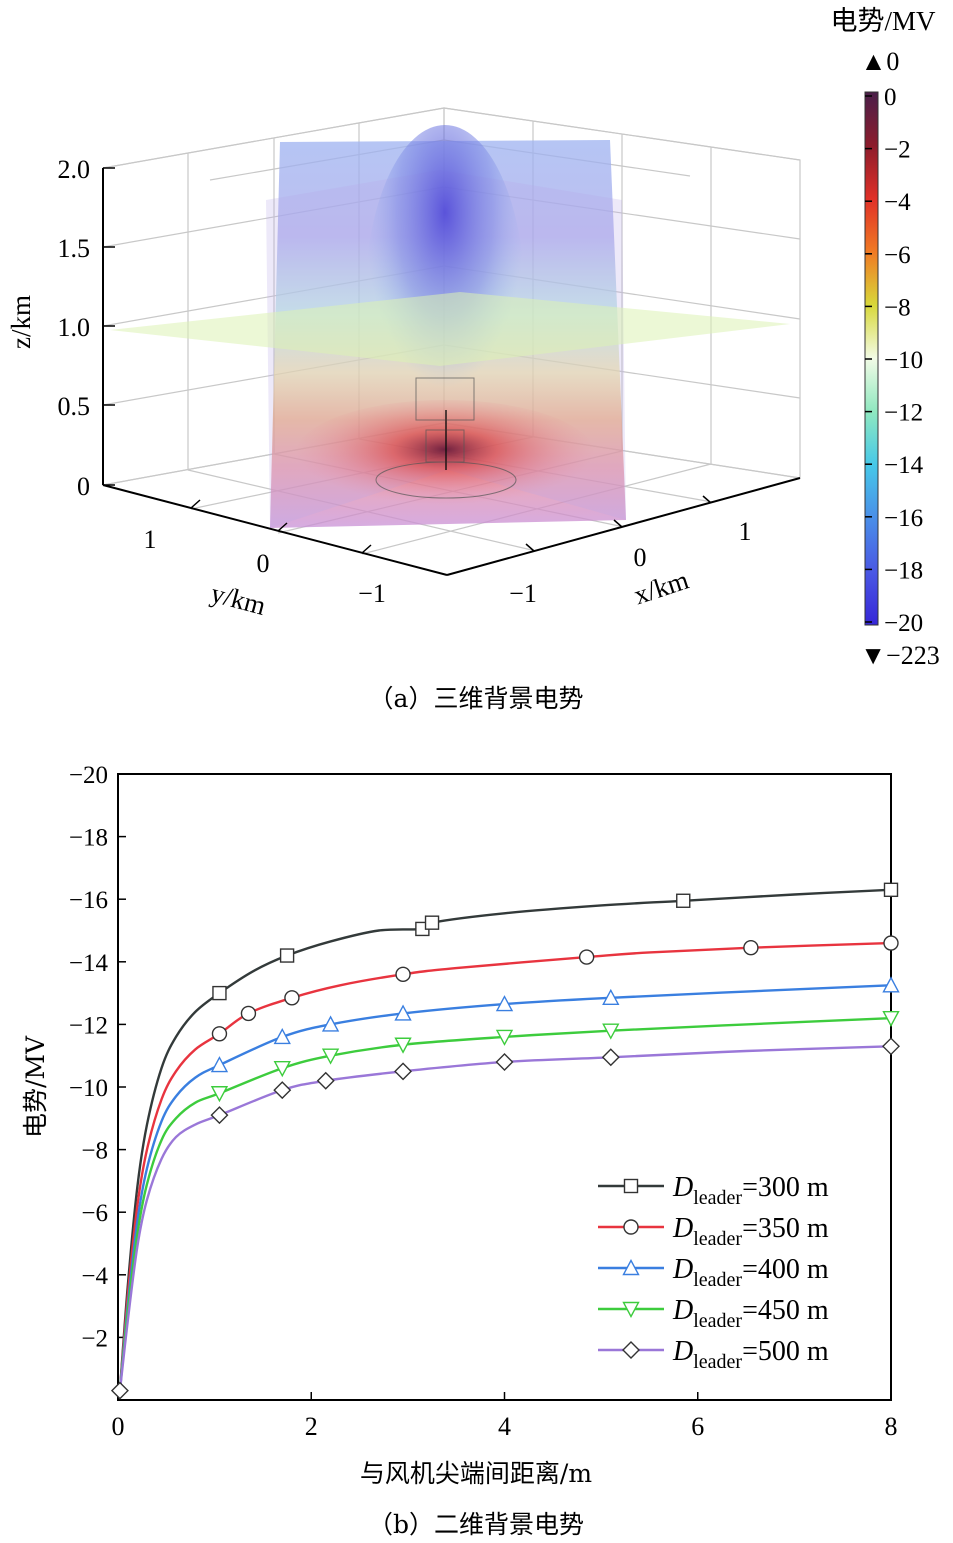  I want to click on legend-label: Dleader=300 m, so click(750, 1190).